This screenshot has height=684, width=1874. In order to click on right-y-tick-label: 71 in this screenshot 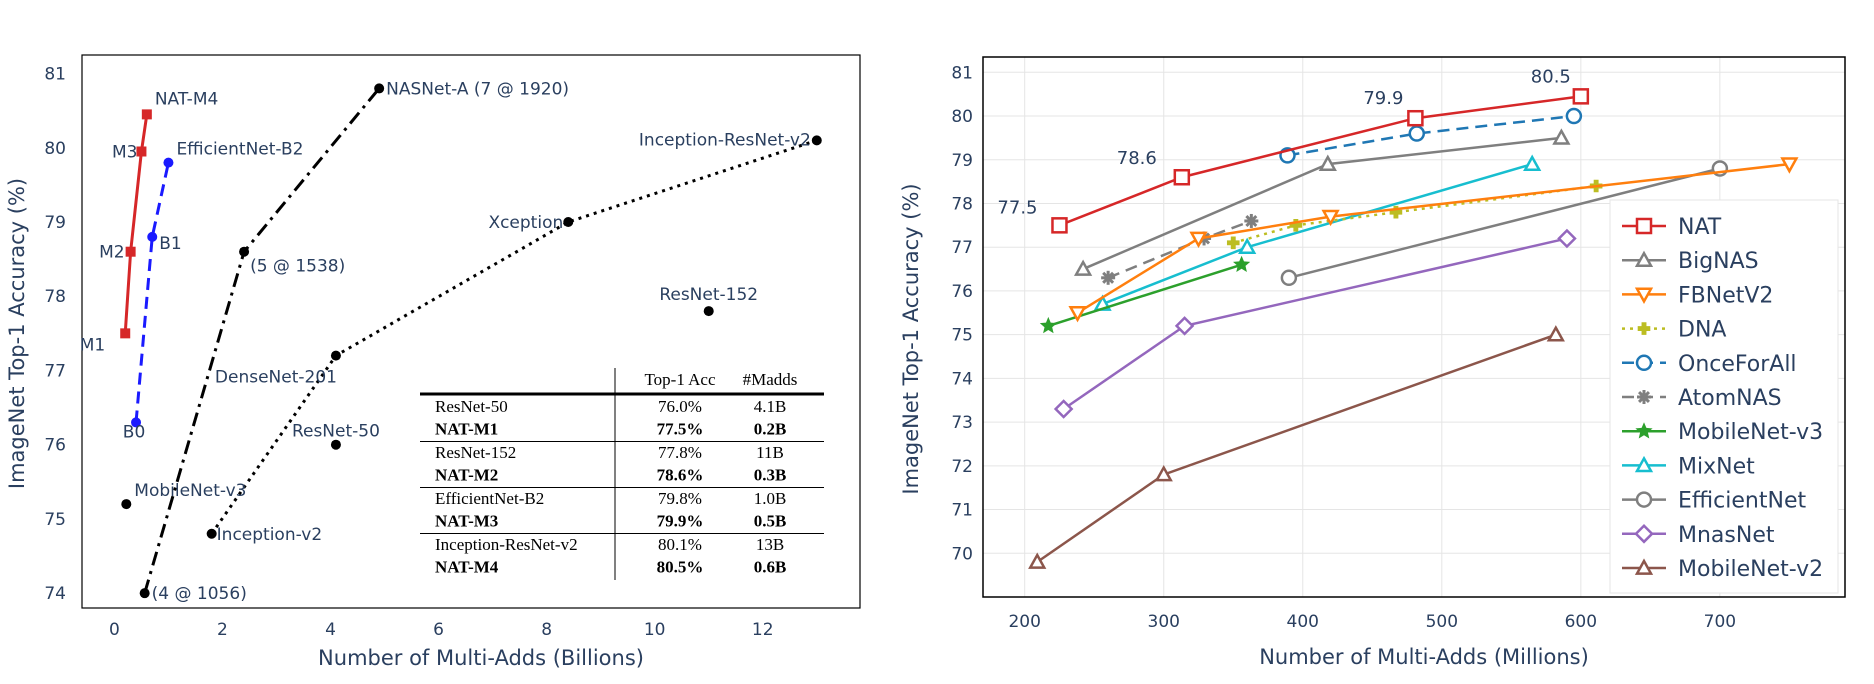, I will do `click(962, 511)`.